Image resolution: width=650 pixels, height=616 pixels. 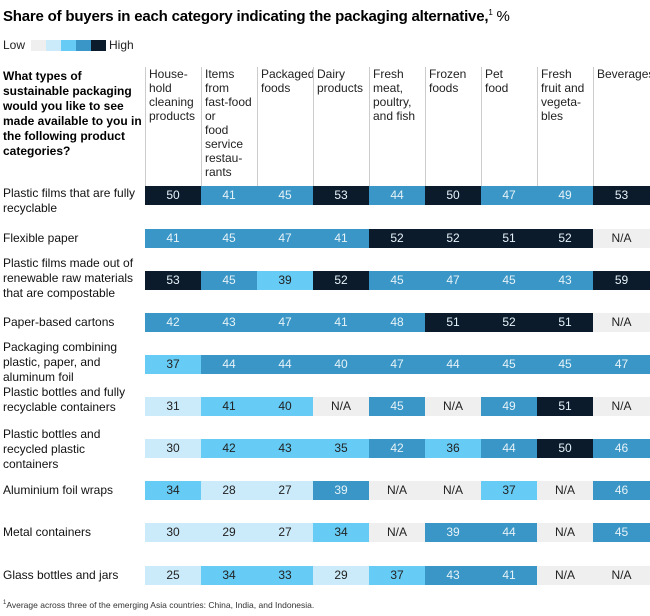 I want to click on heatmap-cell: 30, so click(x=173, y=448).